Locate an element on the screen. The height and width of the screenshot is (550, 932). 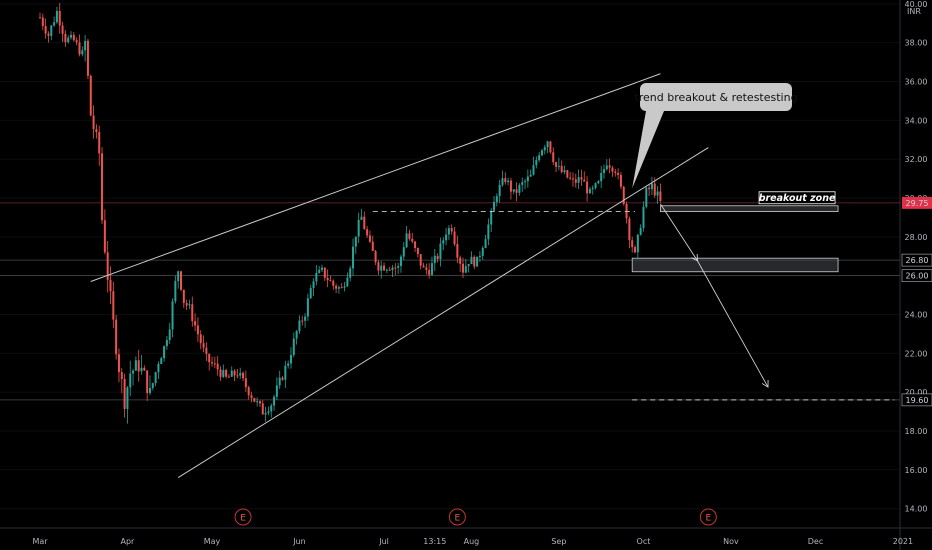
callout: trend breakout & retestesting is located at coordinates (715, 136).